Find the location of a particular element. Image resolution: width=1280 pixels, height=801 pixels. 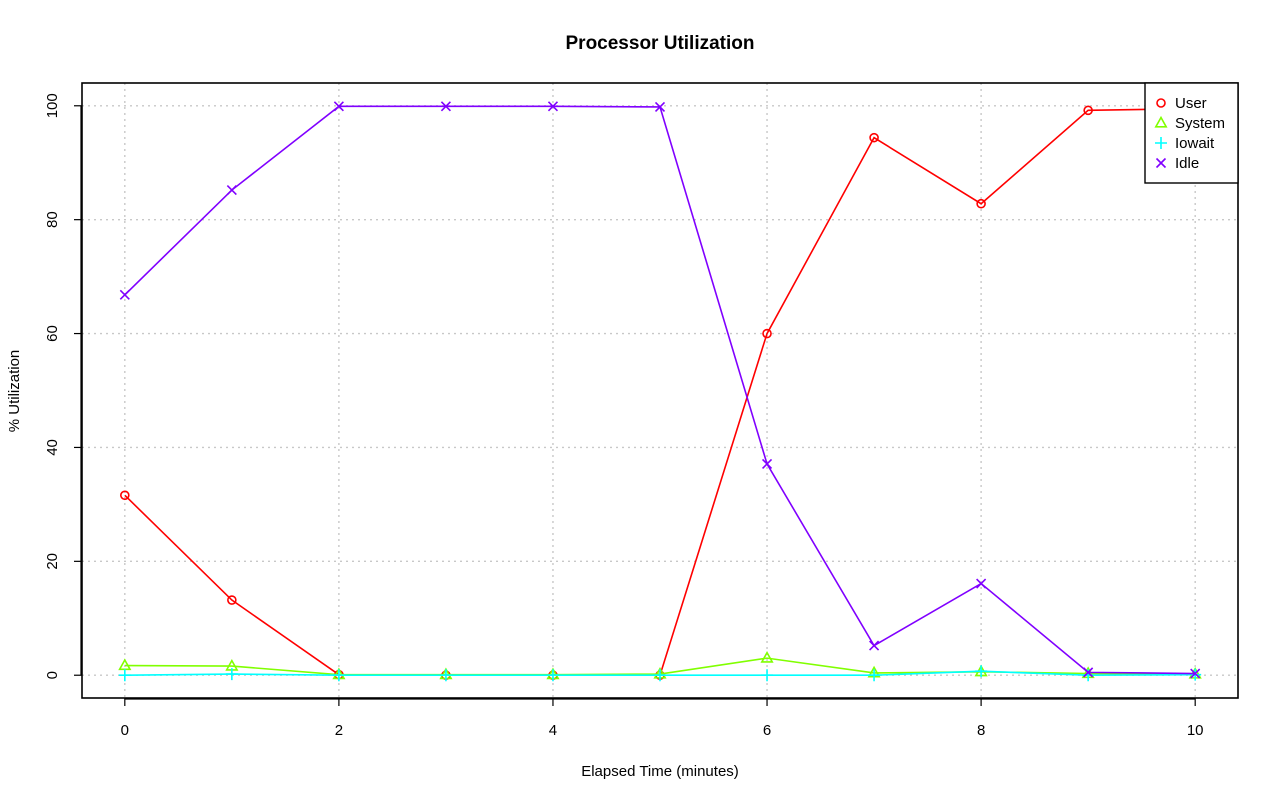

y-tick-label: 80 is located at coordinates (52, 219).